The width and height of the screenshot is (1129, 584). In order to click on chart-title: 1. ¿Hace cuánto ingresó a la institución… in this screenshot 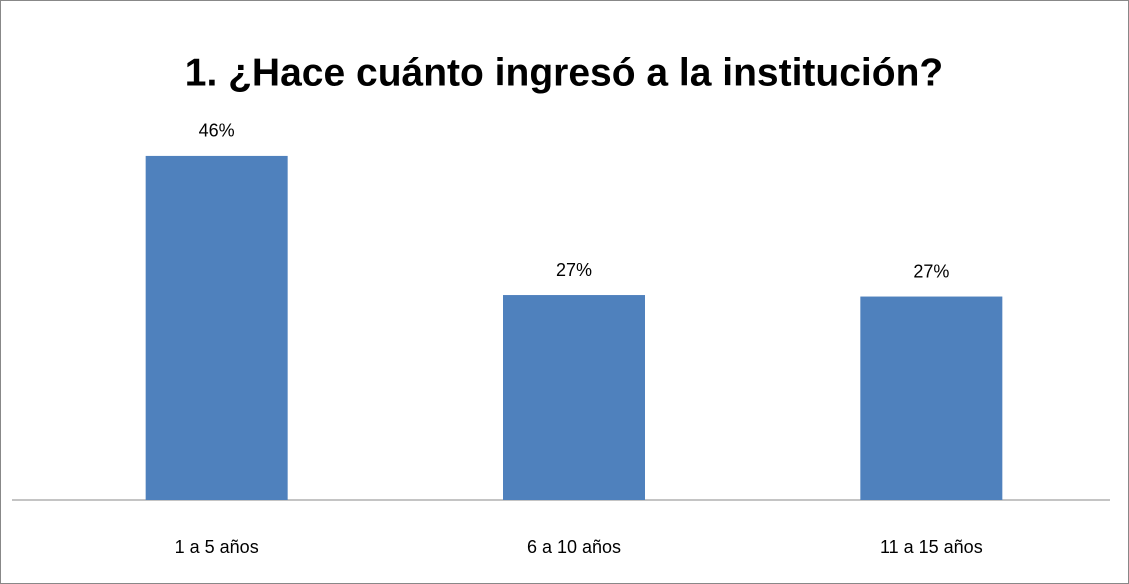, I will do `click(564, 72)`.